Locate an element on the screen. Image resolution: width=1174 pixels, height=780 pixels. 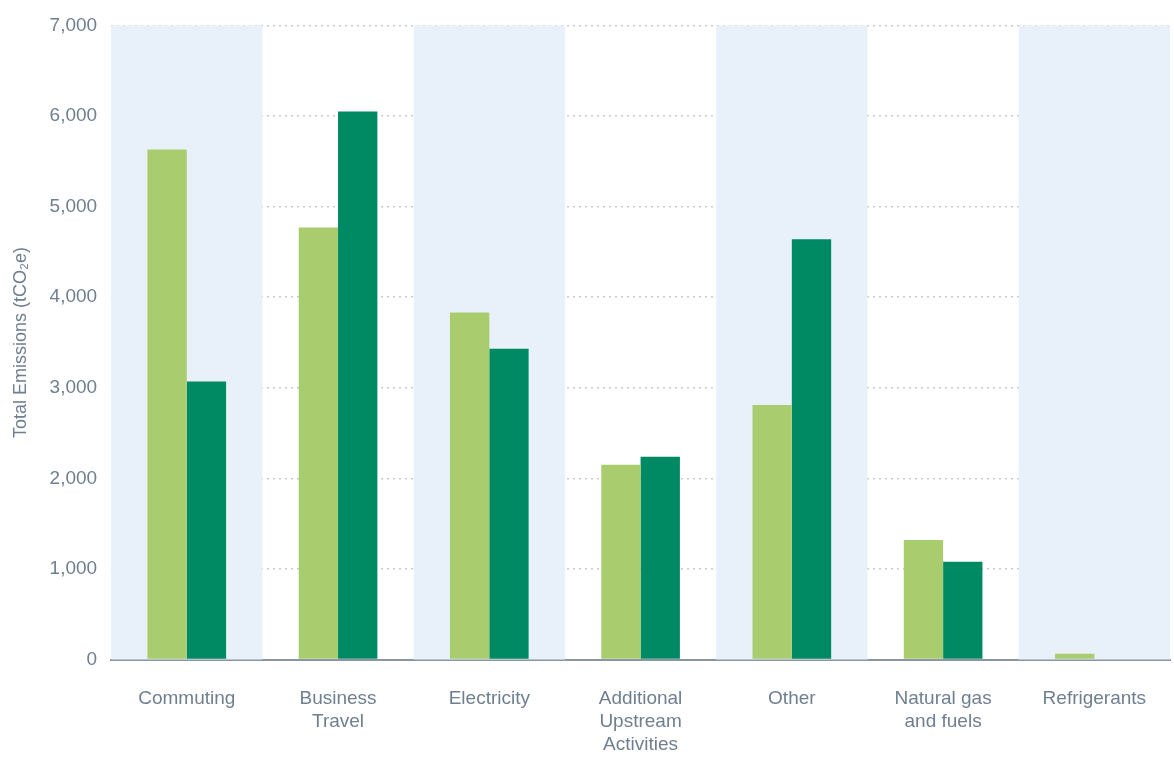
y-tick-label: 2,000 is located at coordinates (73, 477).